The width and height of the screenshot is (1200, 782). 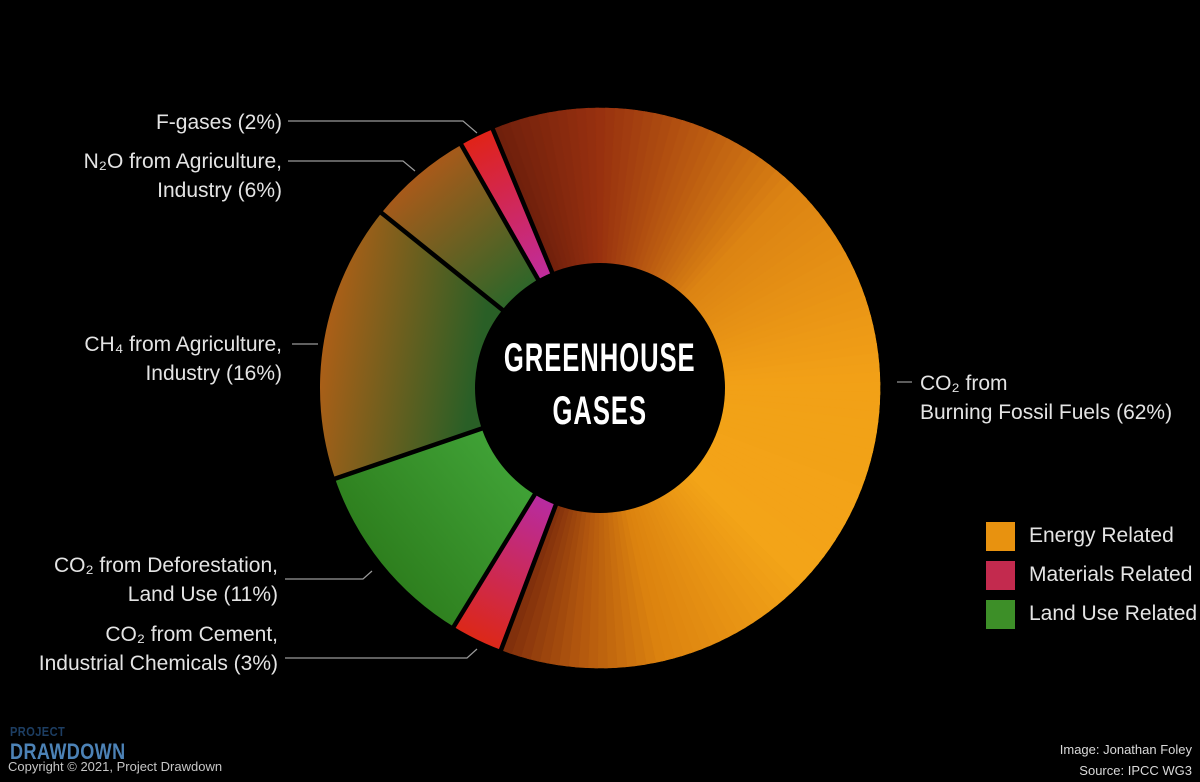 What do you see at coordinates (600, 411) in the screenshot?
I see `chart-title-line2: GASES` at bounding box center [600, 411].